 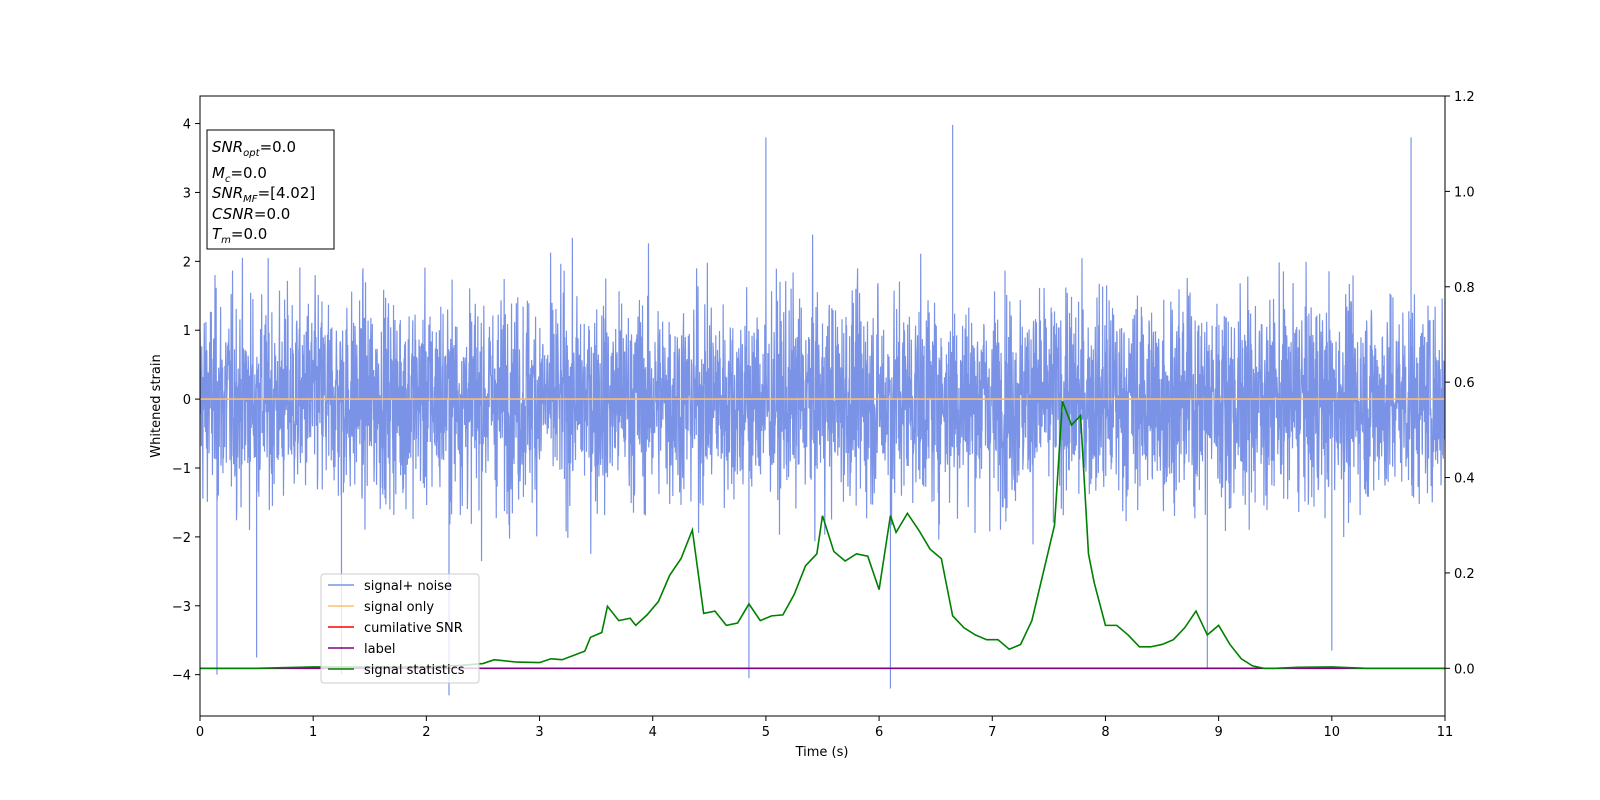 I want to click on x-tick-label: 4, so click(x=653, y=732).